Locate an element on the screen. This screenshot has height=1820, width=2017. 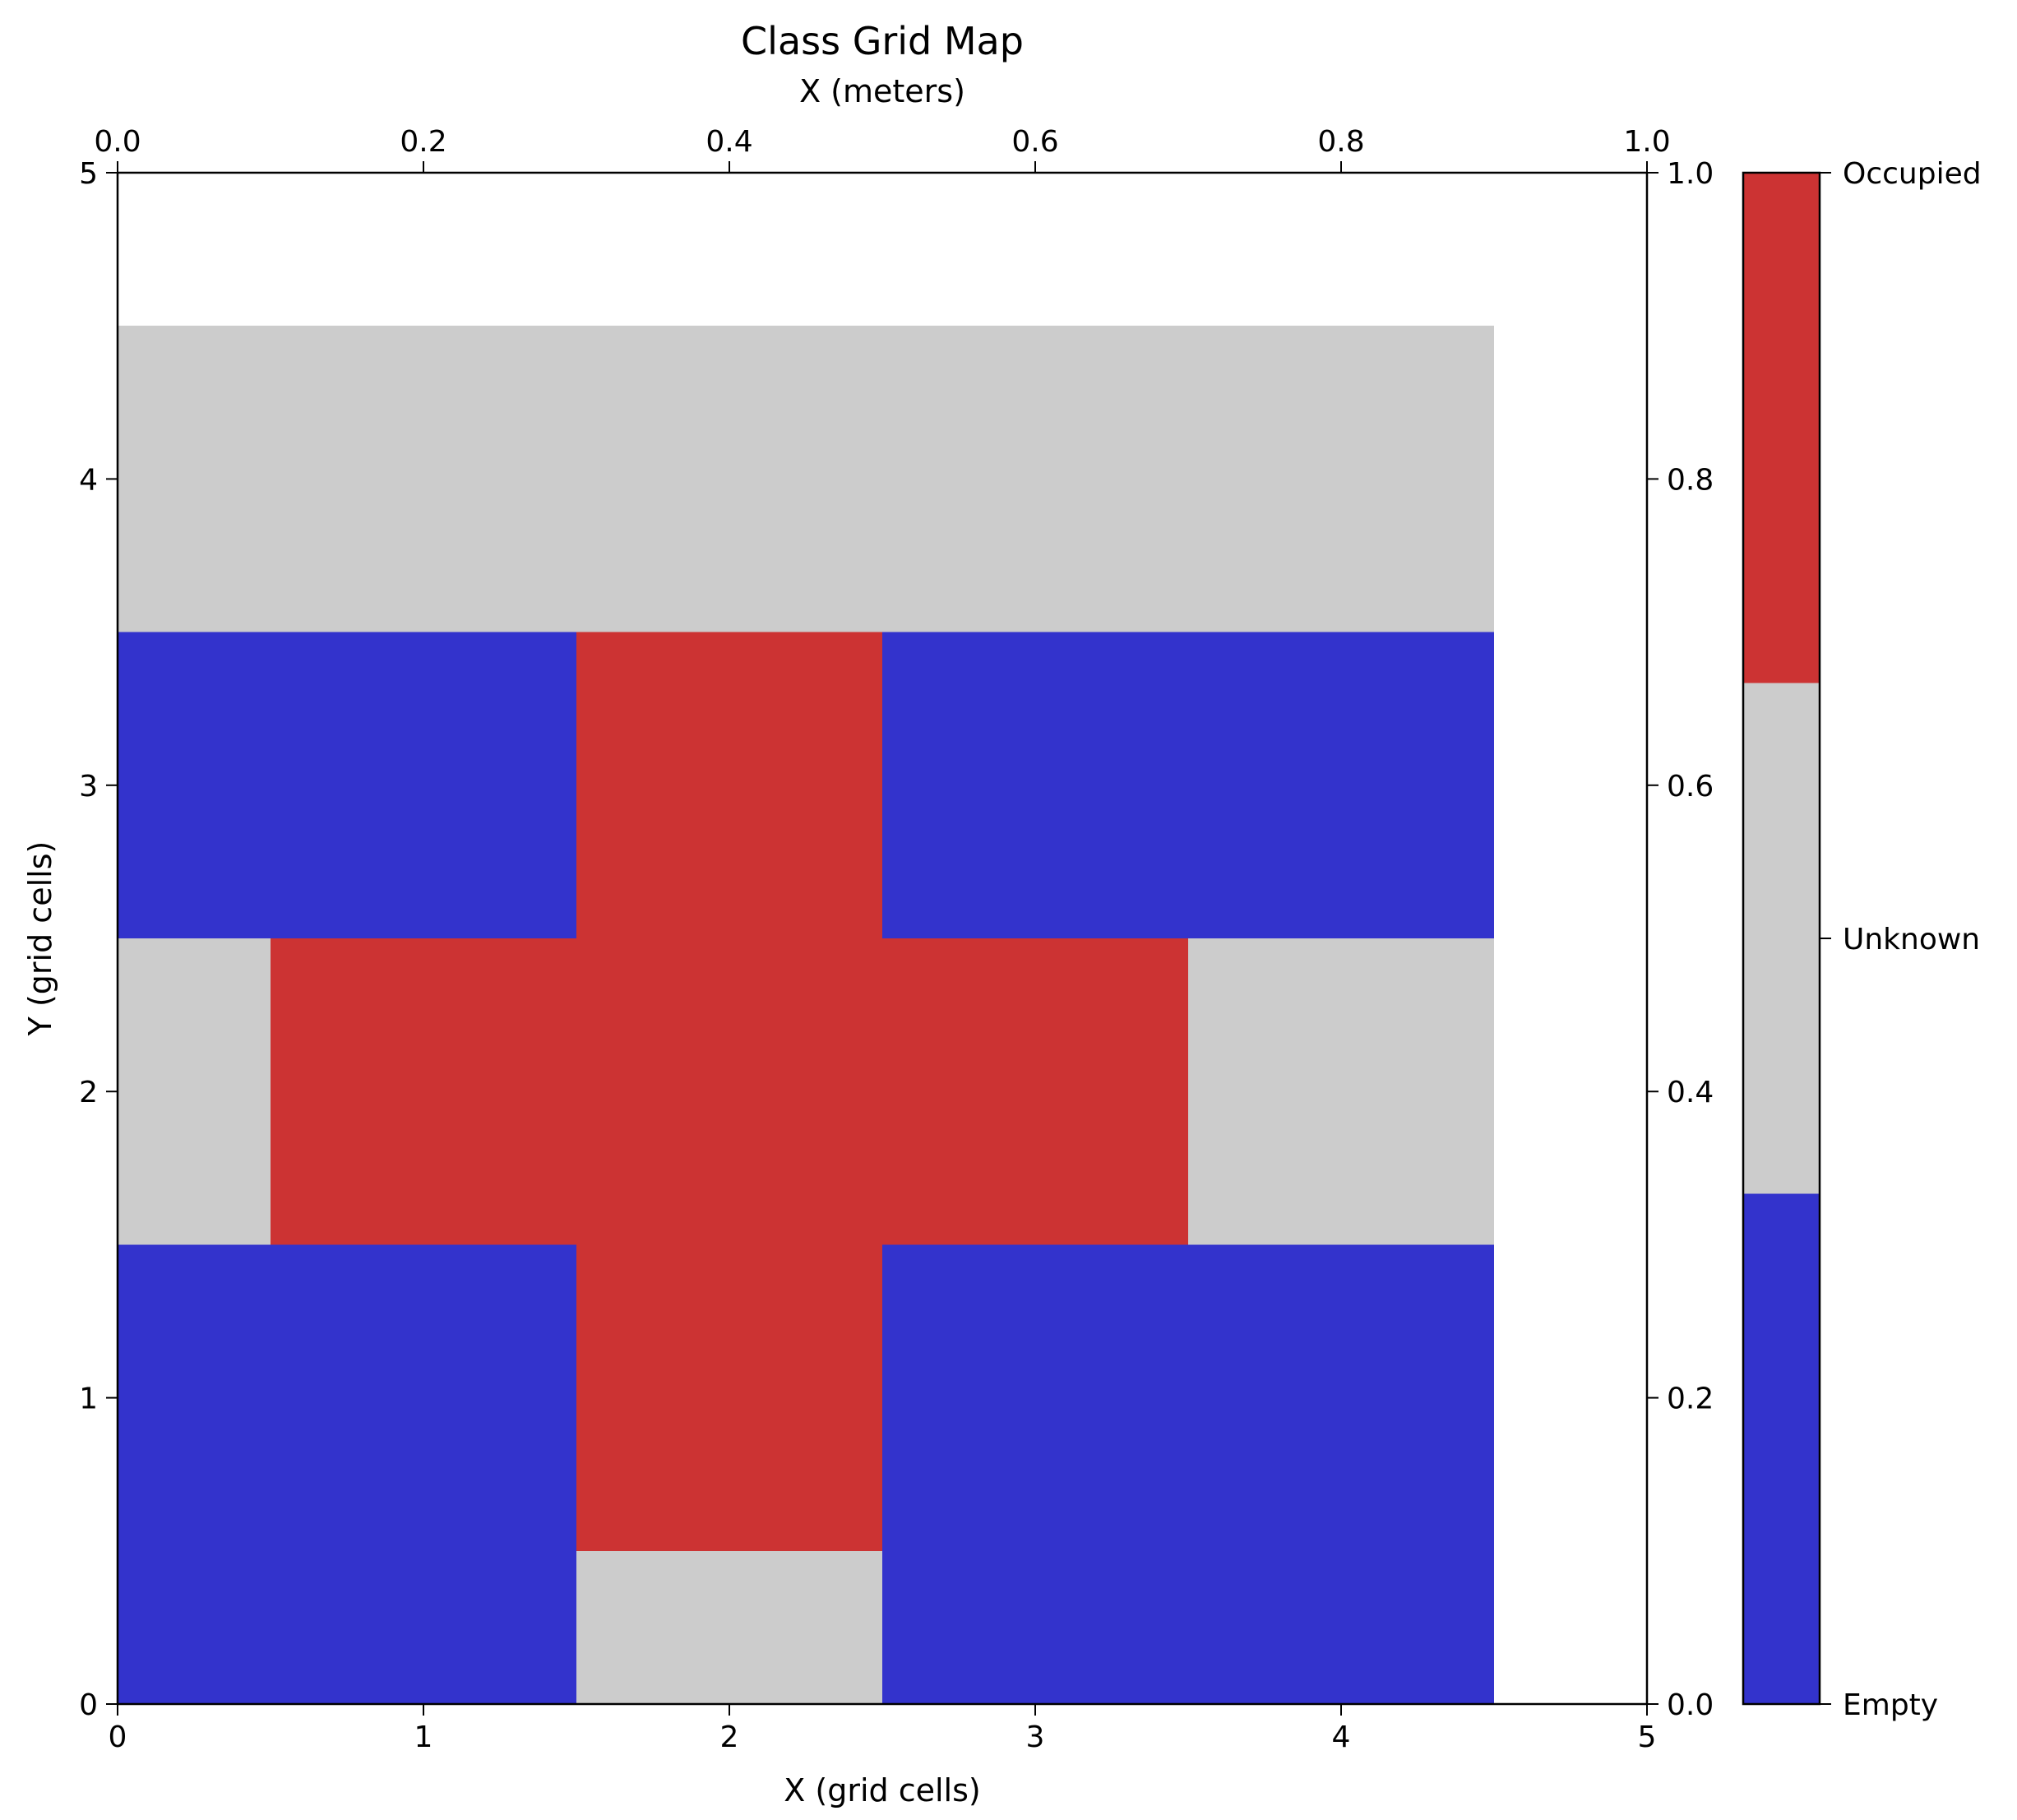
right-y-tick-label: 0.6 is located at coordinates (1691, 786).